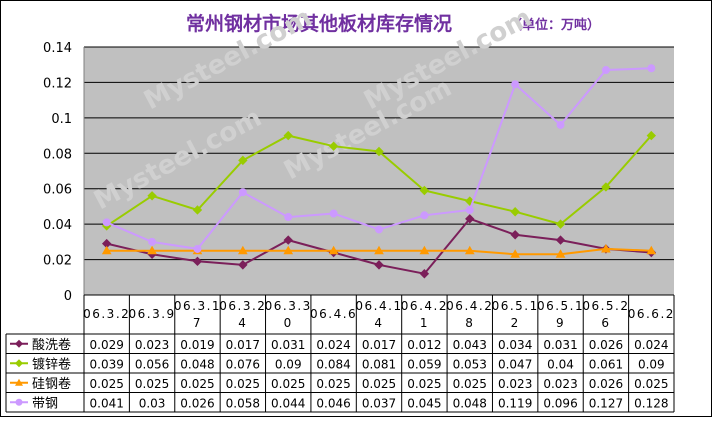 This screenshot has height=421, width=712. I want to click on data-label: 0.061, so click(606, 364).